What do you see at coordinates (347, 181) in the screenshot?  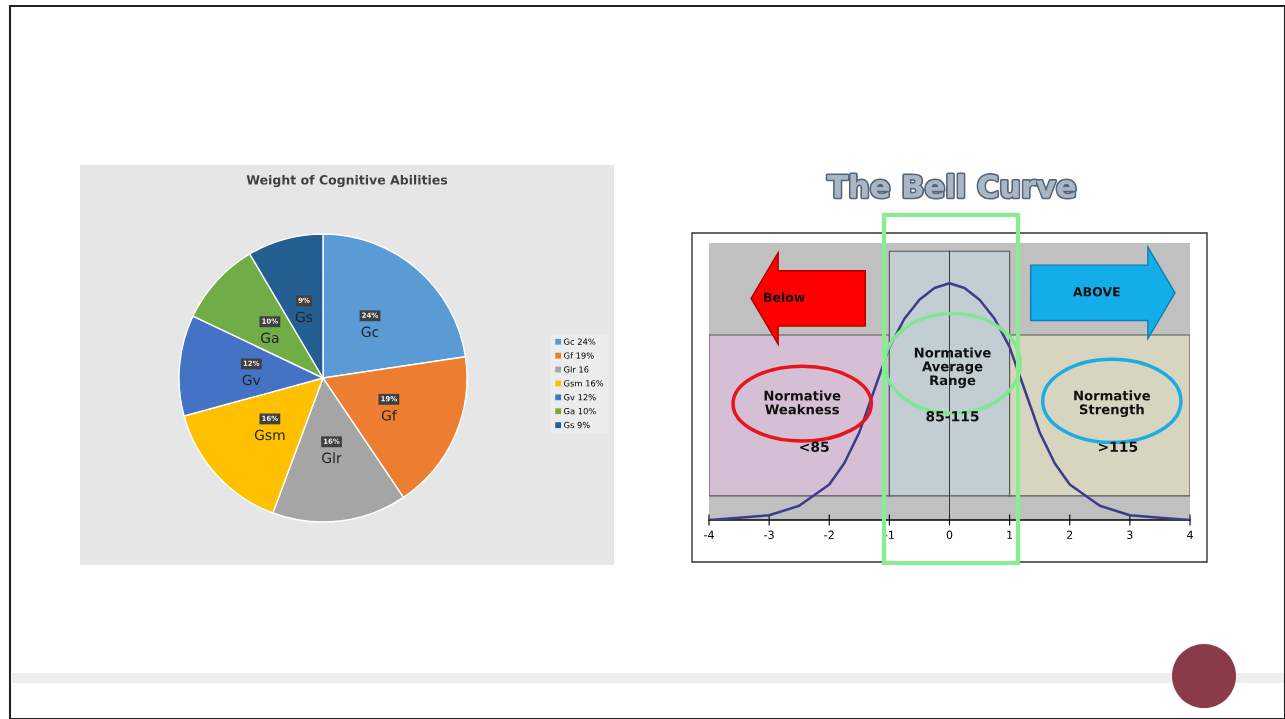 I see `chart-title: Weight of Cognitive Abilities` at bounding box center [347, 181].